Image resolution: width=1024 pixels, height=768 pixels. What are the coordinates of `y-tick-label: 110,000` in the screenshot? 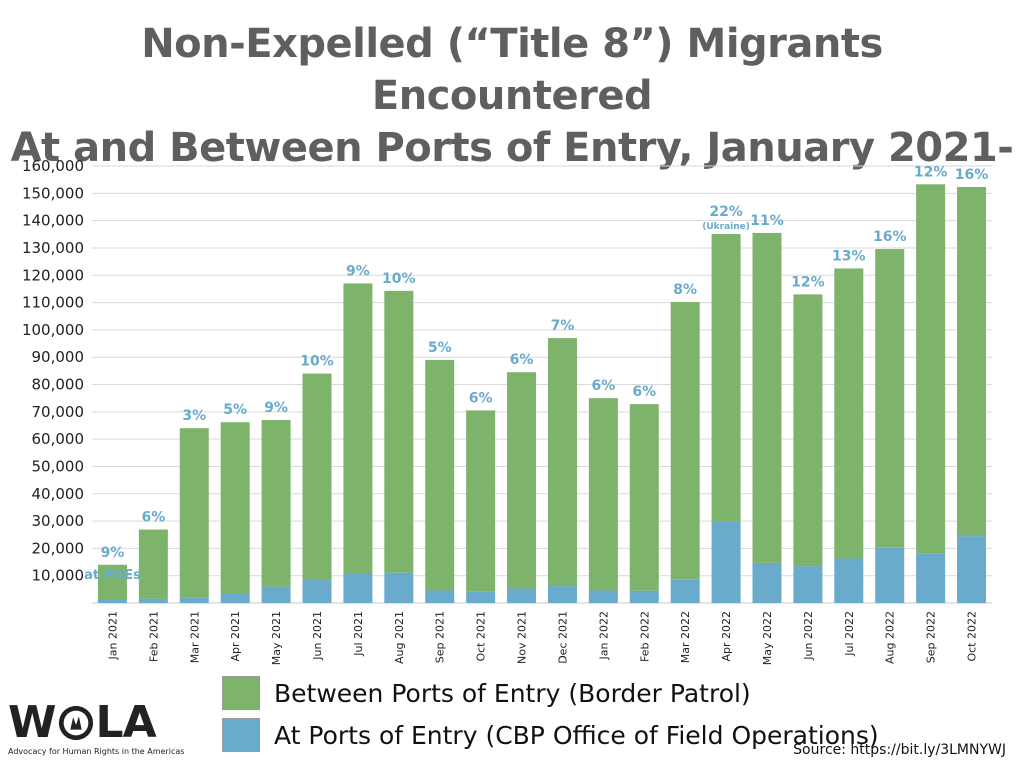 It's located at (53, 303).